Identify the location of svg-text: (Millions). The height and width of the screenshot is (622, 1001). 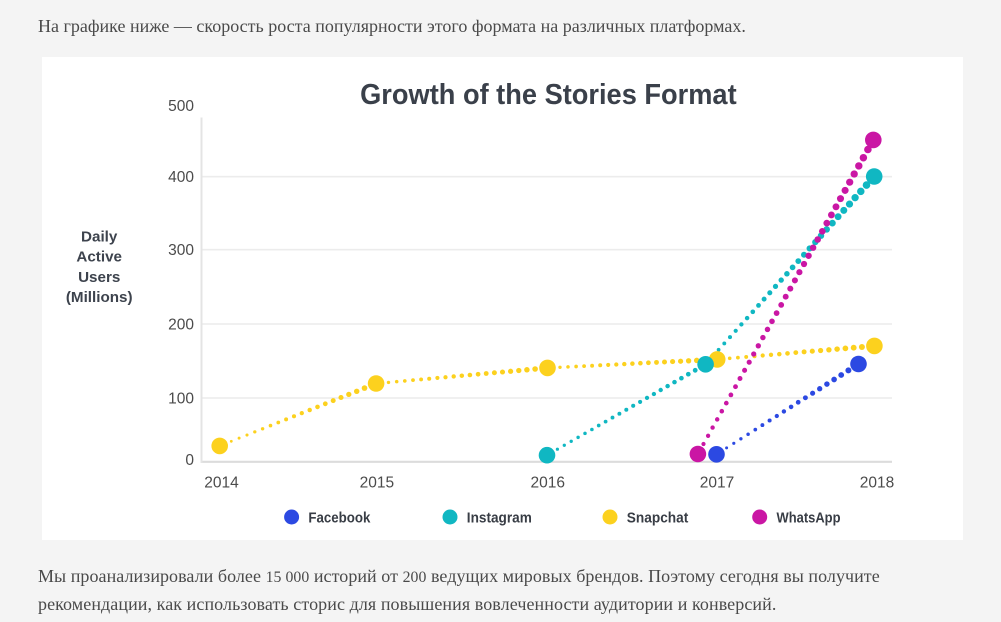
(99, 297).